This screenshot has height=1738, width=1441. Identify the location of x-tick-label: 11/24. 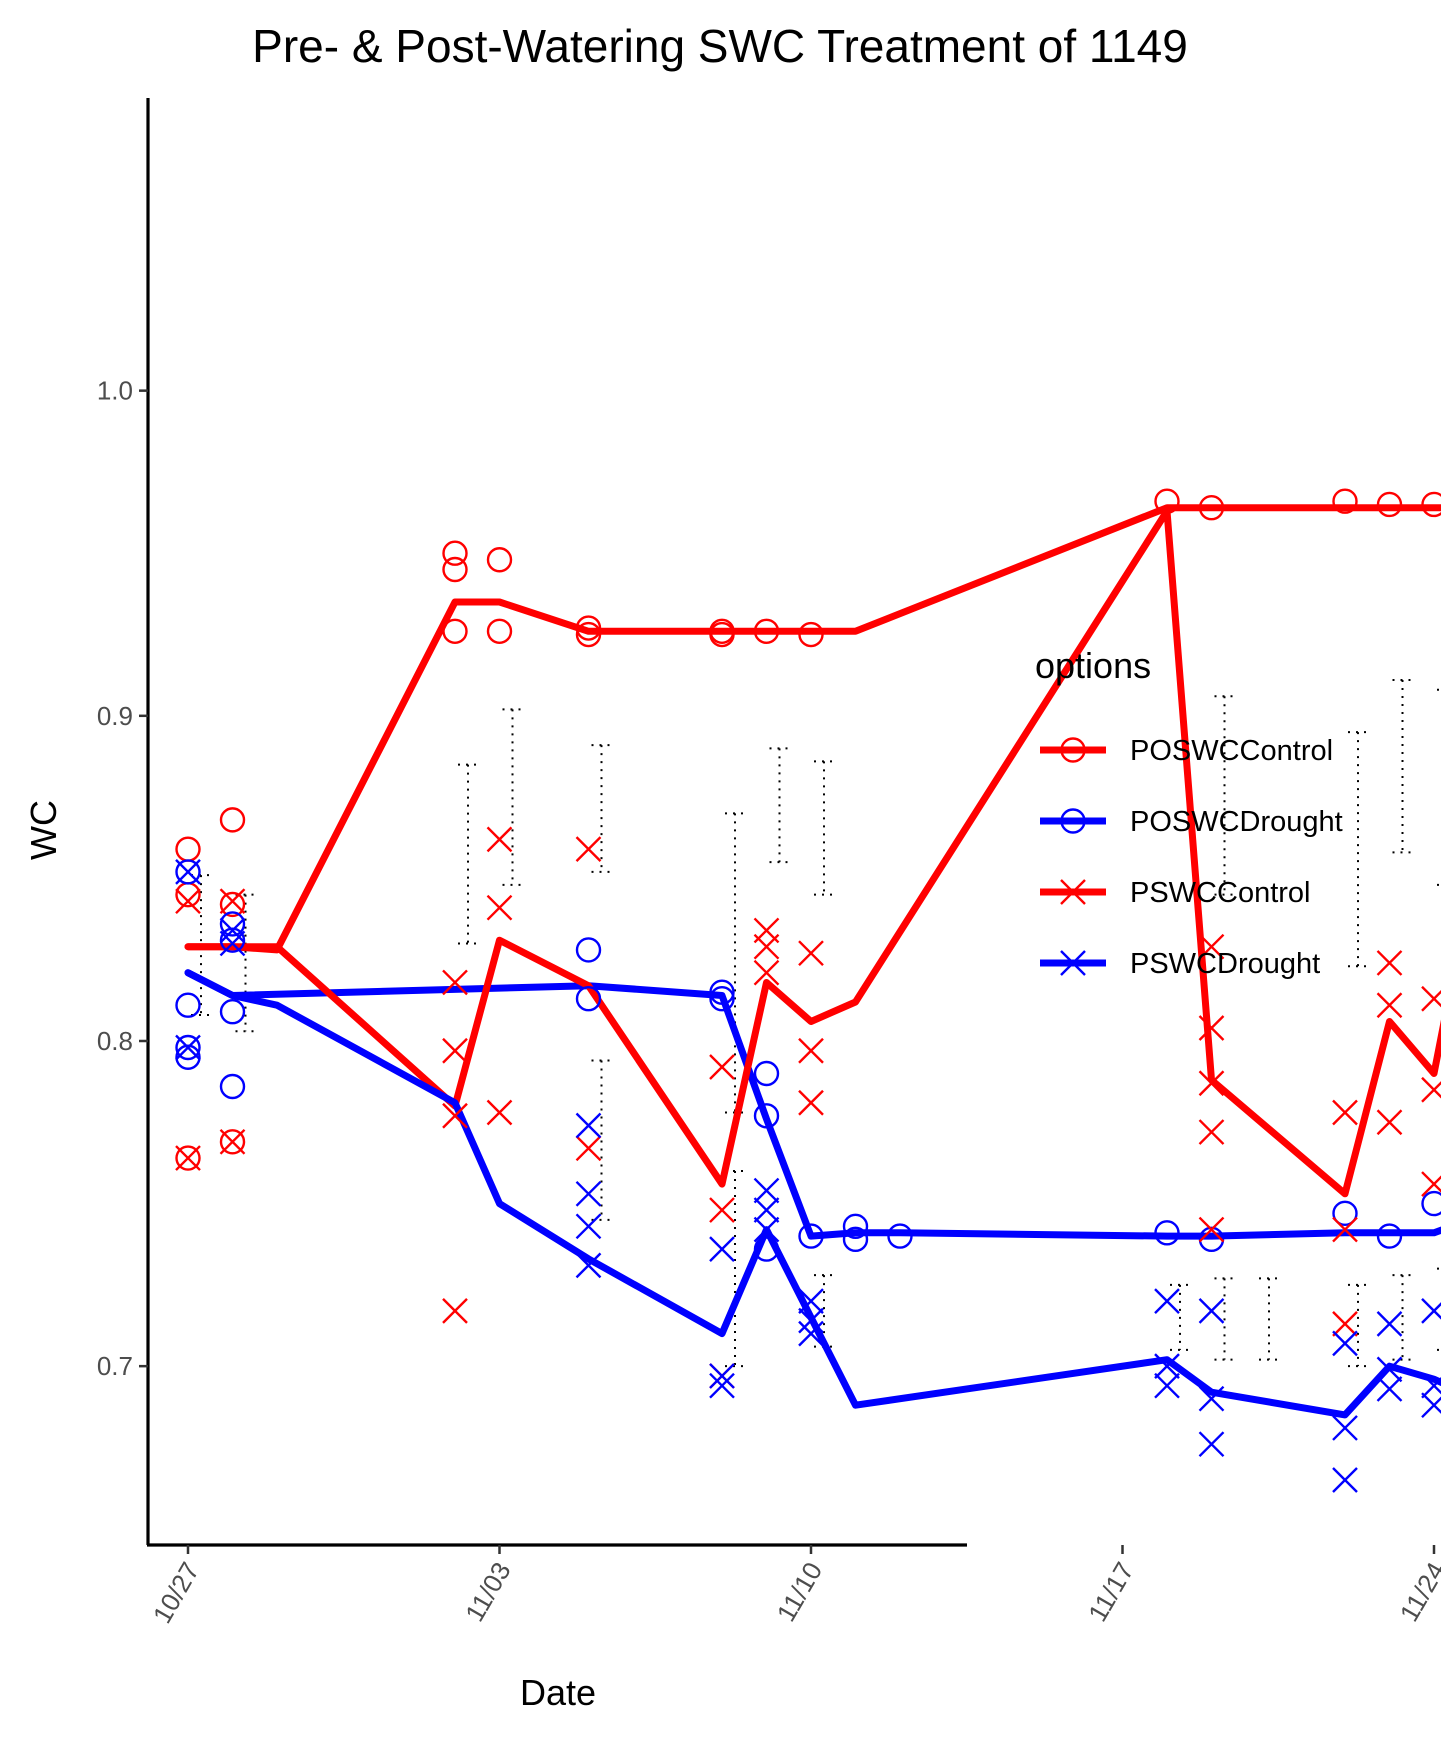
(1417, 1592).